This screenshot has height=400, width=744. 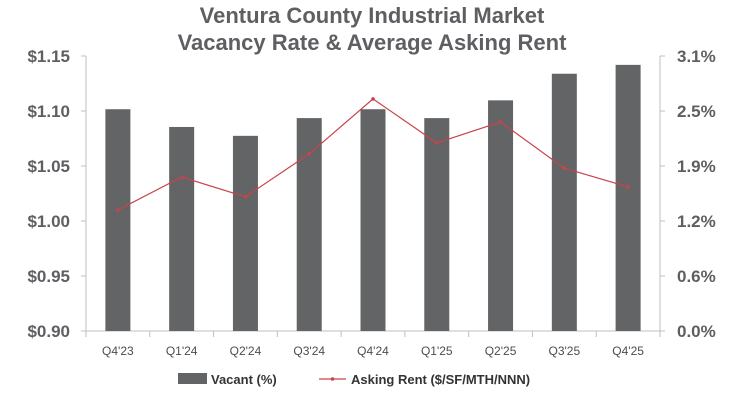 I want to click on x-tick-label: Q1'24, so click(x=182, y=351).